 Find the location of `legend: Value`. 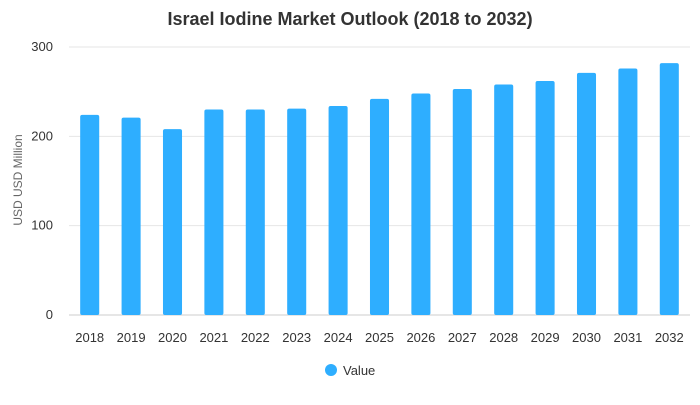

legend: Value is located at coordinates (350, 370).